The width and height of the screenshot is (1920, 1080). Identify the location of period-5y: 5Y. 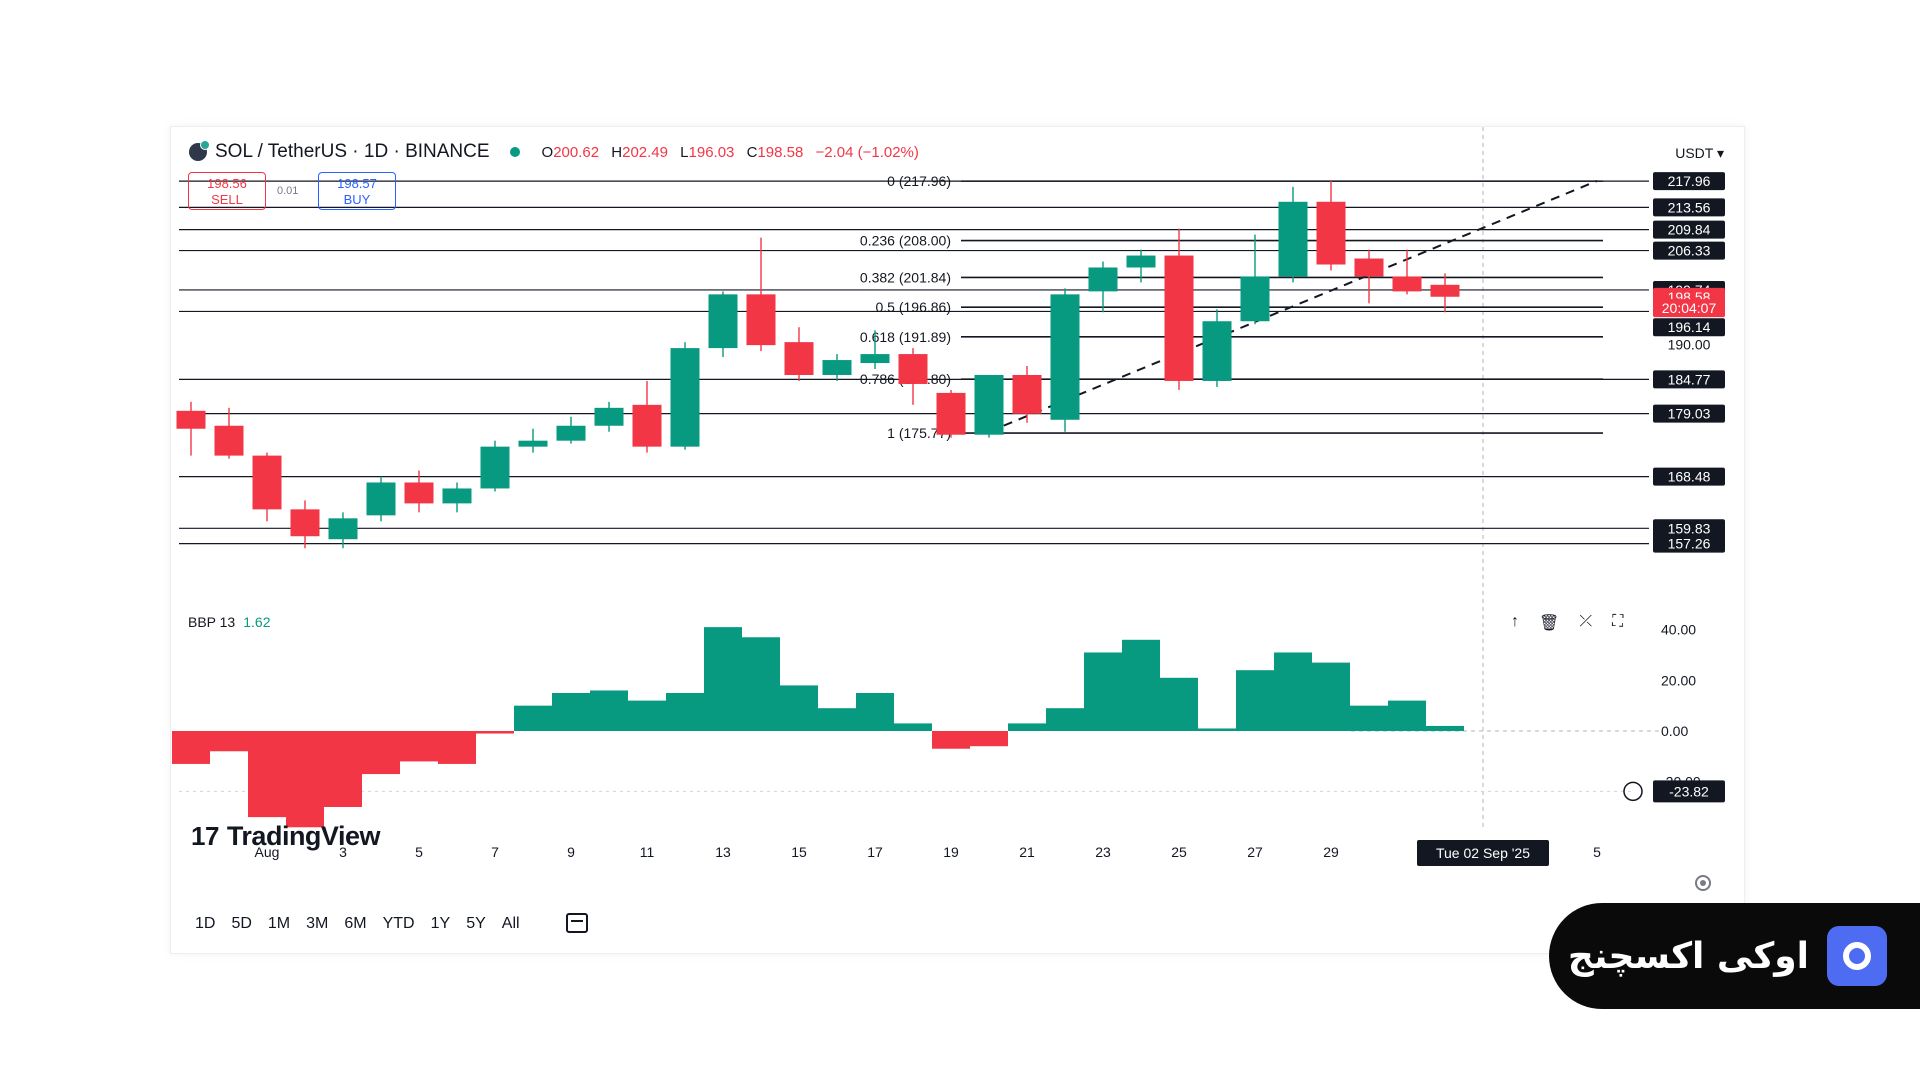
(476, 923).